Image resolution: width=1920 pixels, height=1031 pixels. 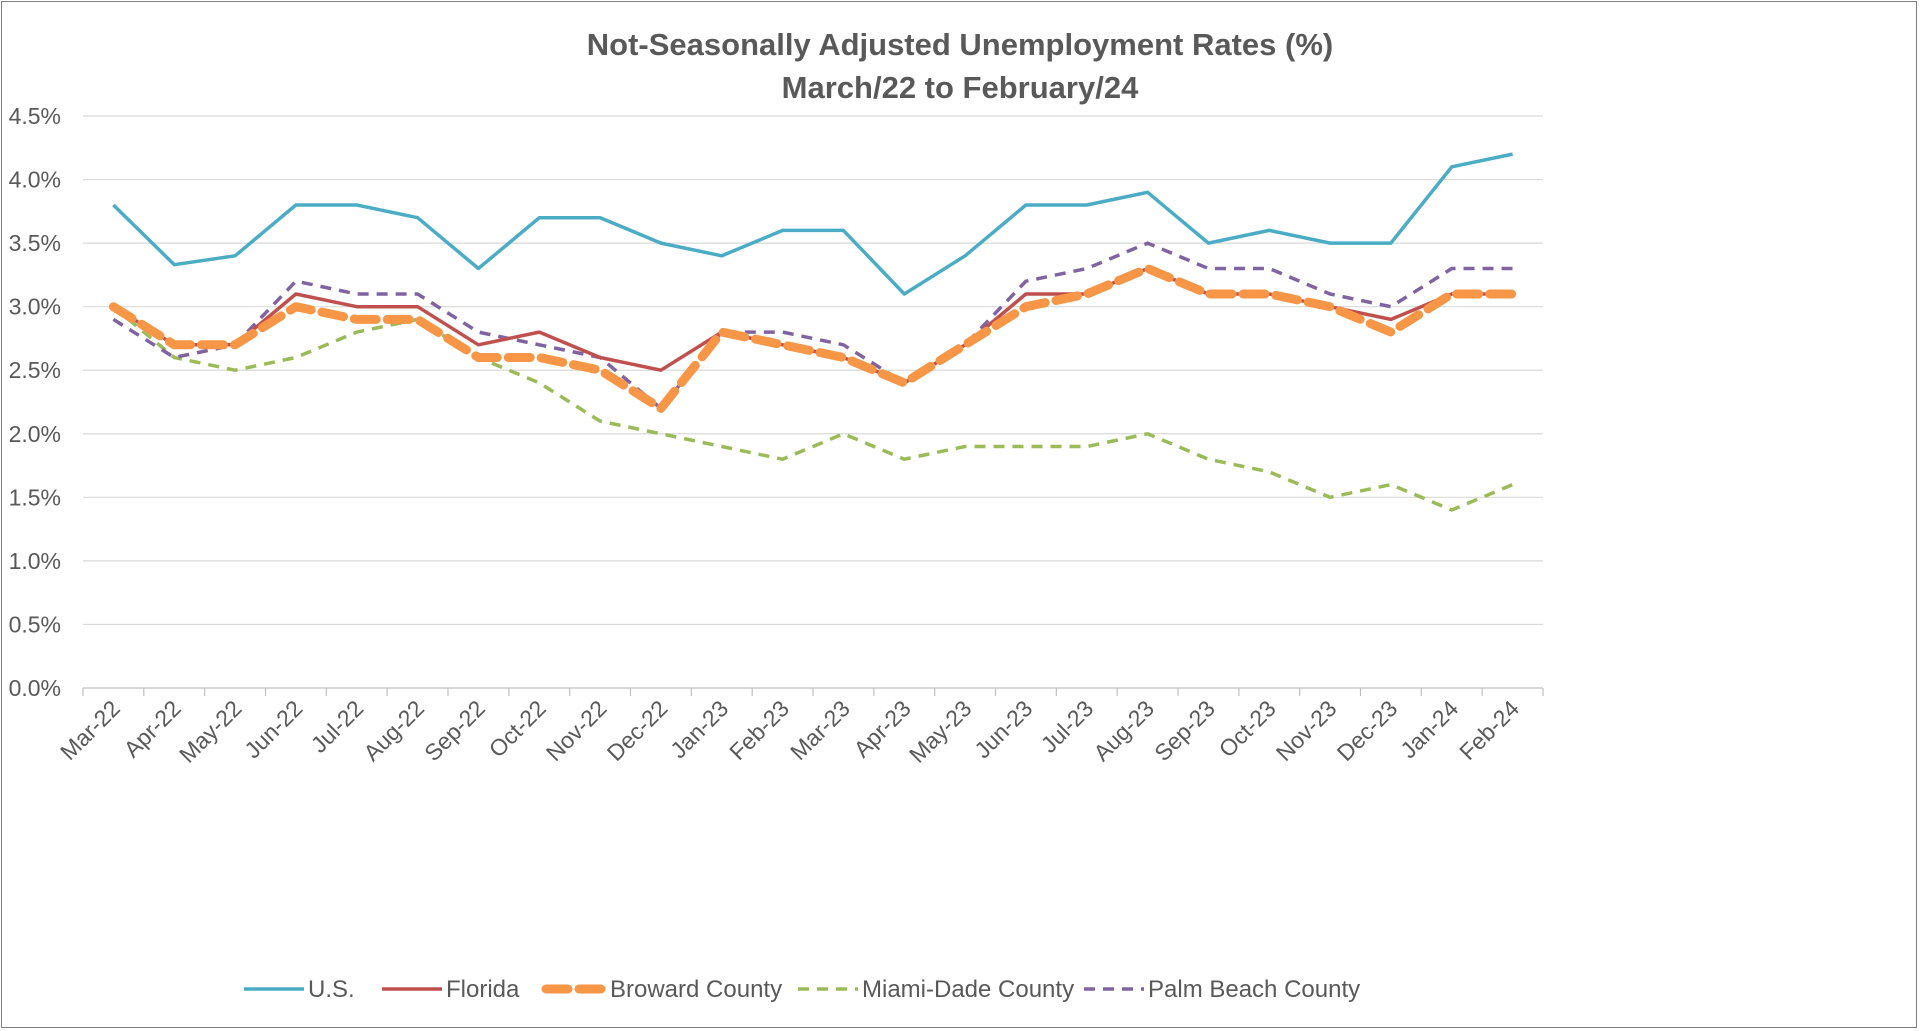 What do you see at coordinates (35, 434) in the screenshot?
I see `y-tick-label: 2.0%` at bounding box center [35, 434].